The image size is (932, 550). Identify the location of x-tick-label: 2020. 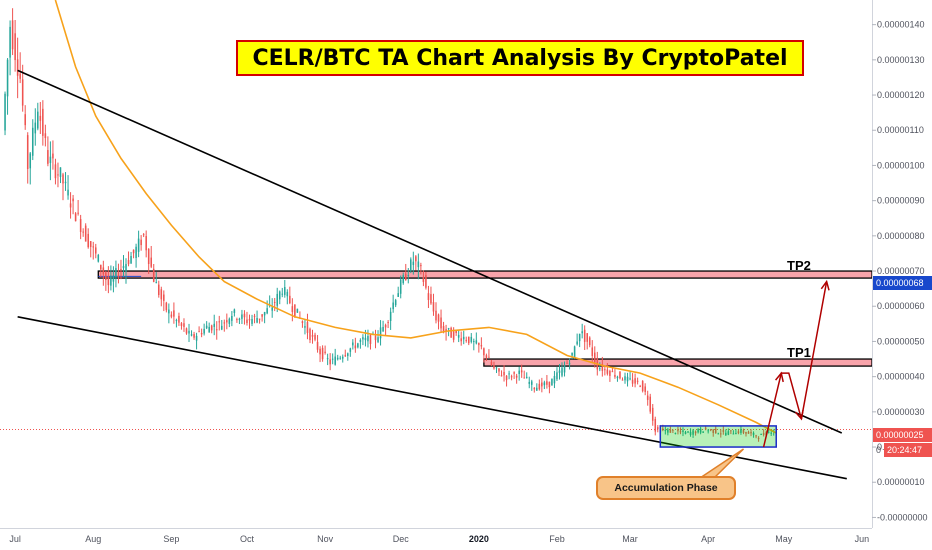
(479, 539).